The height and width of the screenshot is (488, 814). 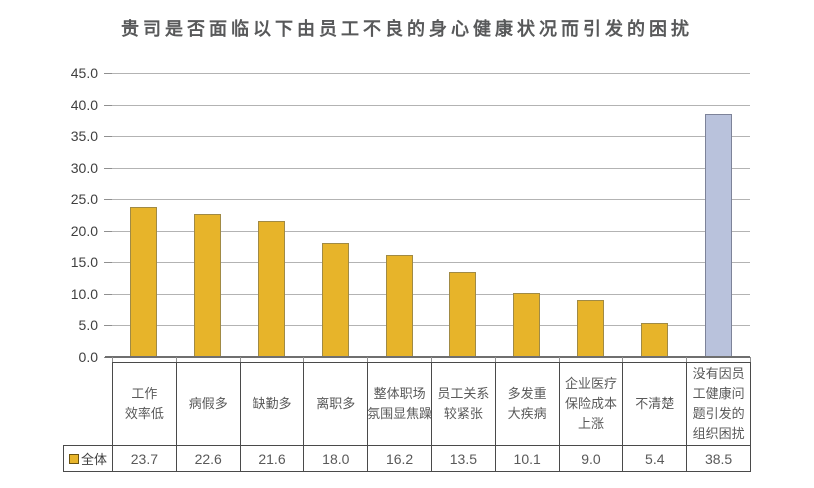 What do you see at coordinates (84, 167) in the screenshot?
I see `y-tick-label: 30.0` at bounding box center [84, 167].